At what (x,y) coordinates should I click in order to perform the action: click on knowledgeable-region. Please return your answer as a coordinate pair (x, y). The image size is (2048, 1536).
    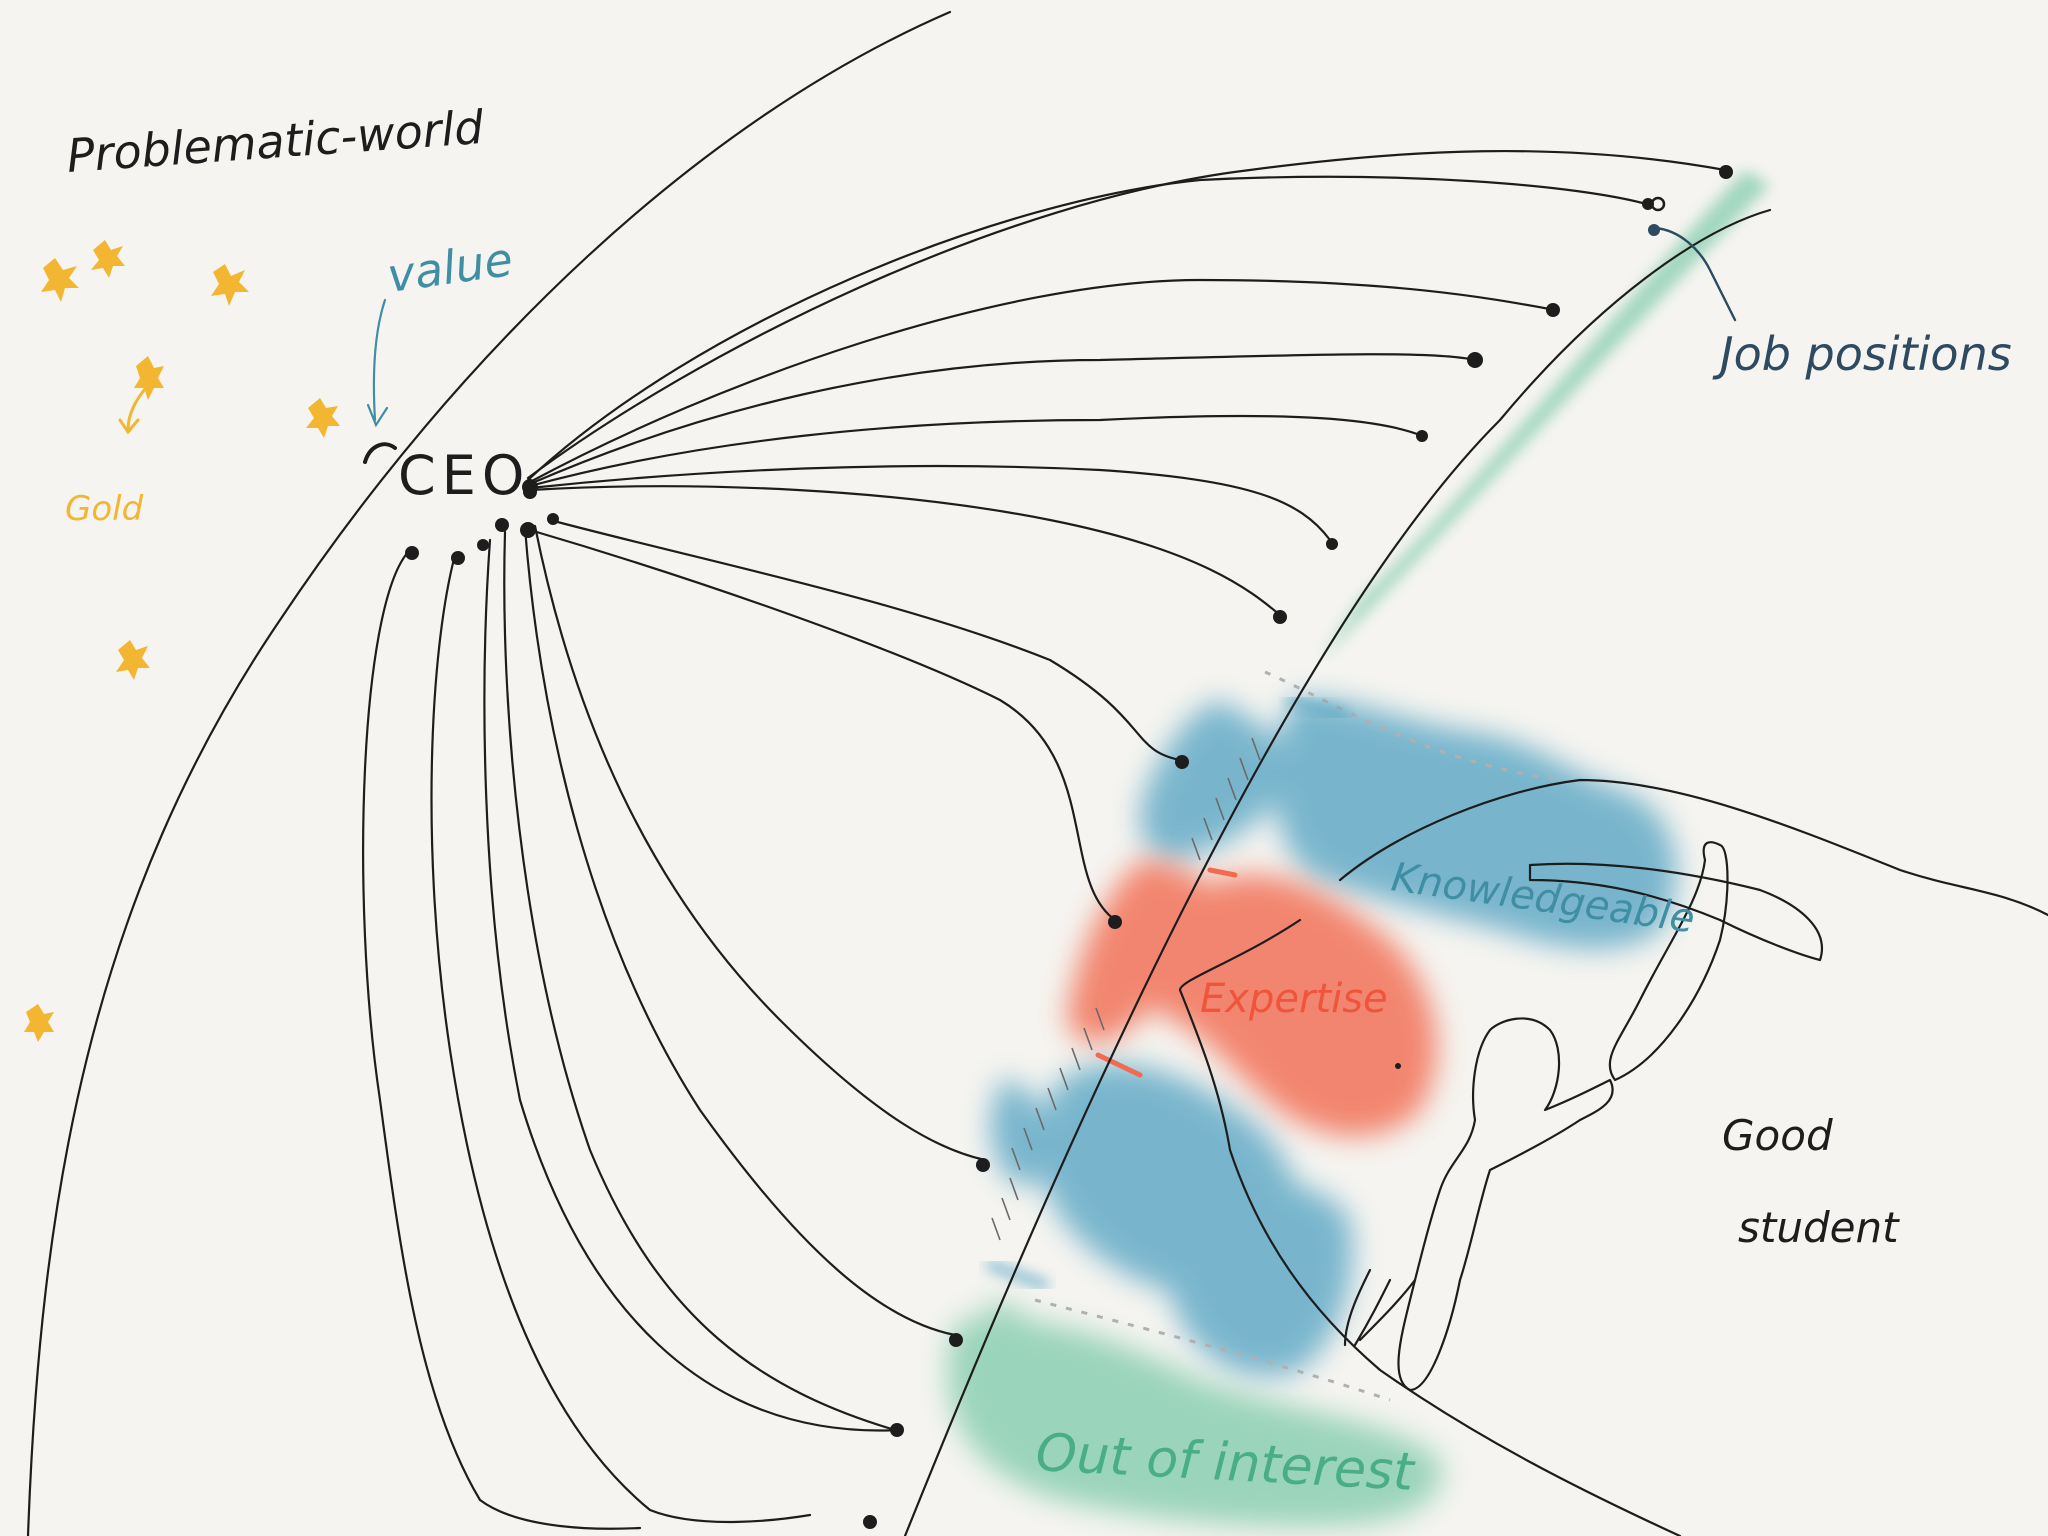
    Looking at the image, I should click on (1333, 1037).